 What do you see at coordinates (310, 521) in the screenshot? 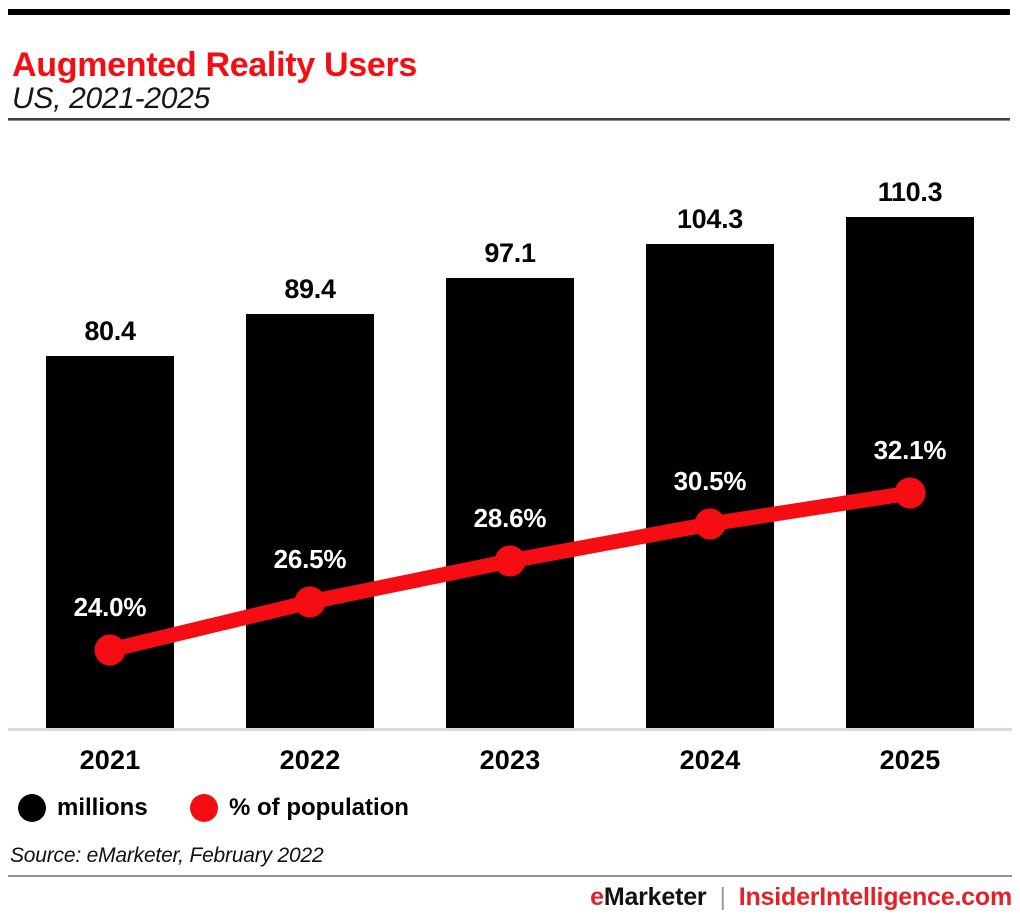
I see `bar-2022` at bounding box center [310, 521].